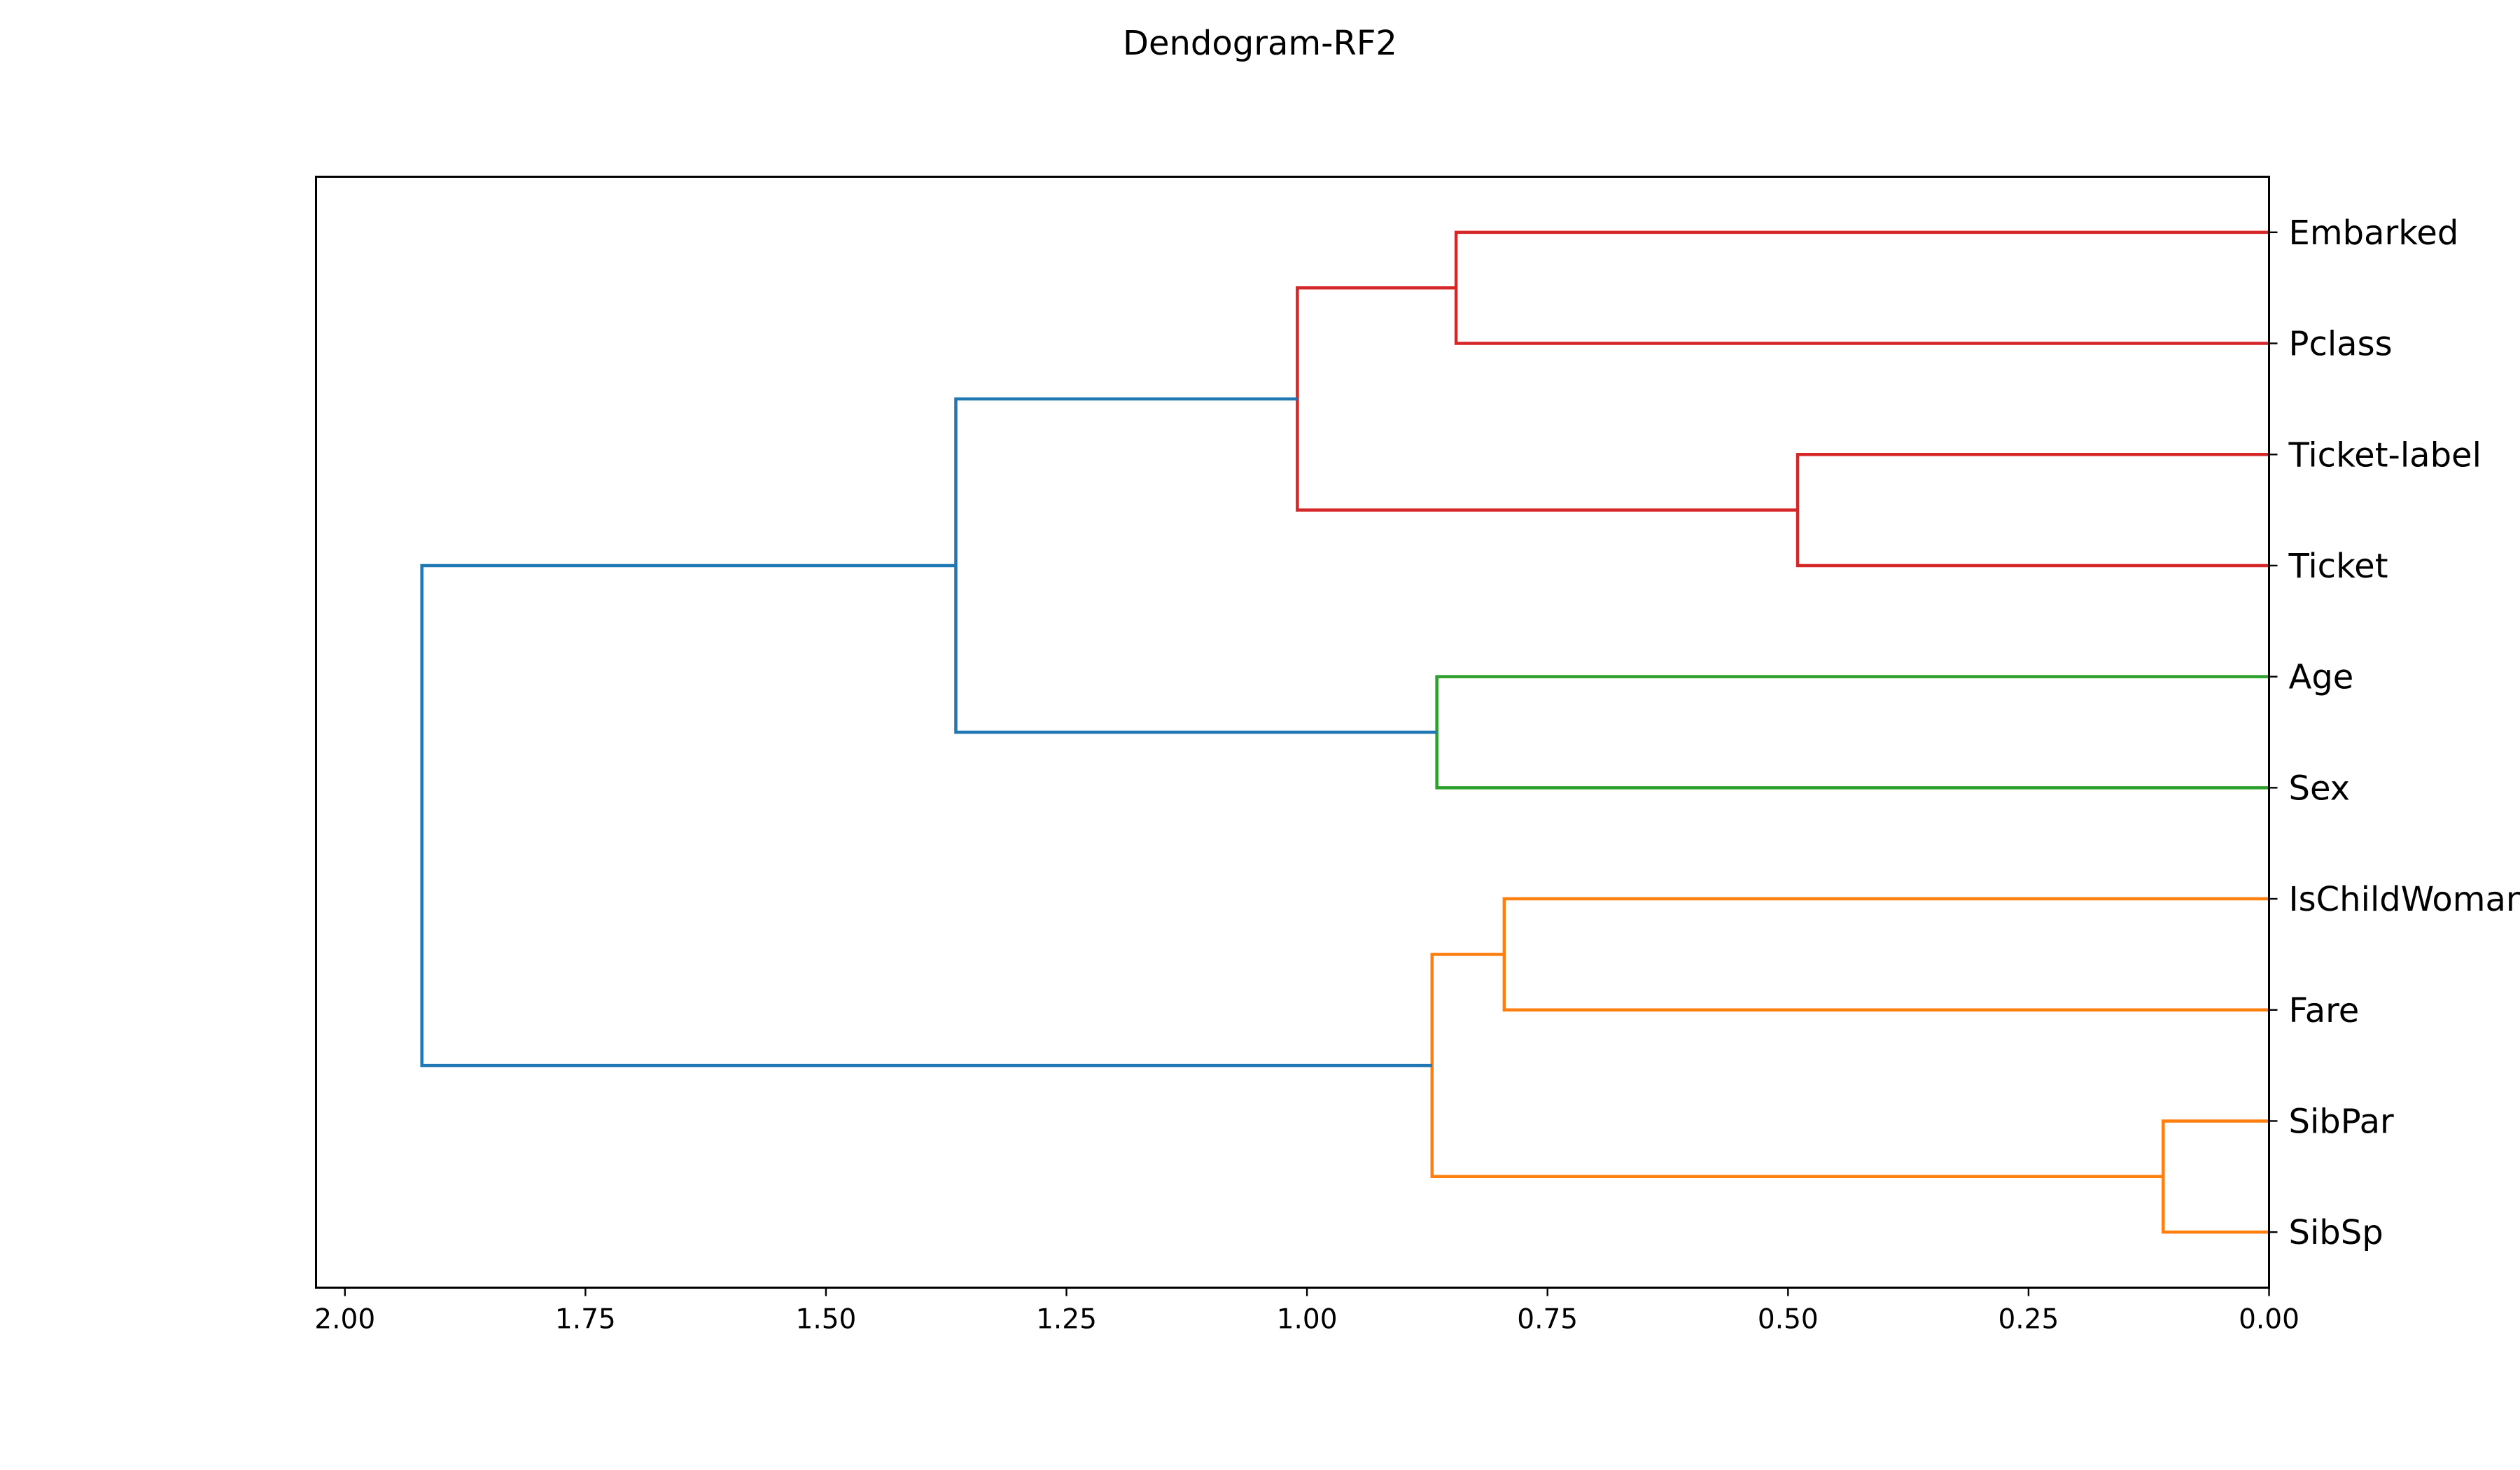  Describe the element at coordinates (1260, 43) in the screenshot. I see `chart-title: Dendogram-RF2` at that location.